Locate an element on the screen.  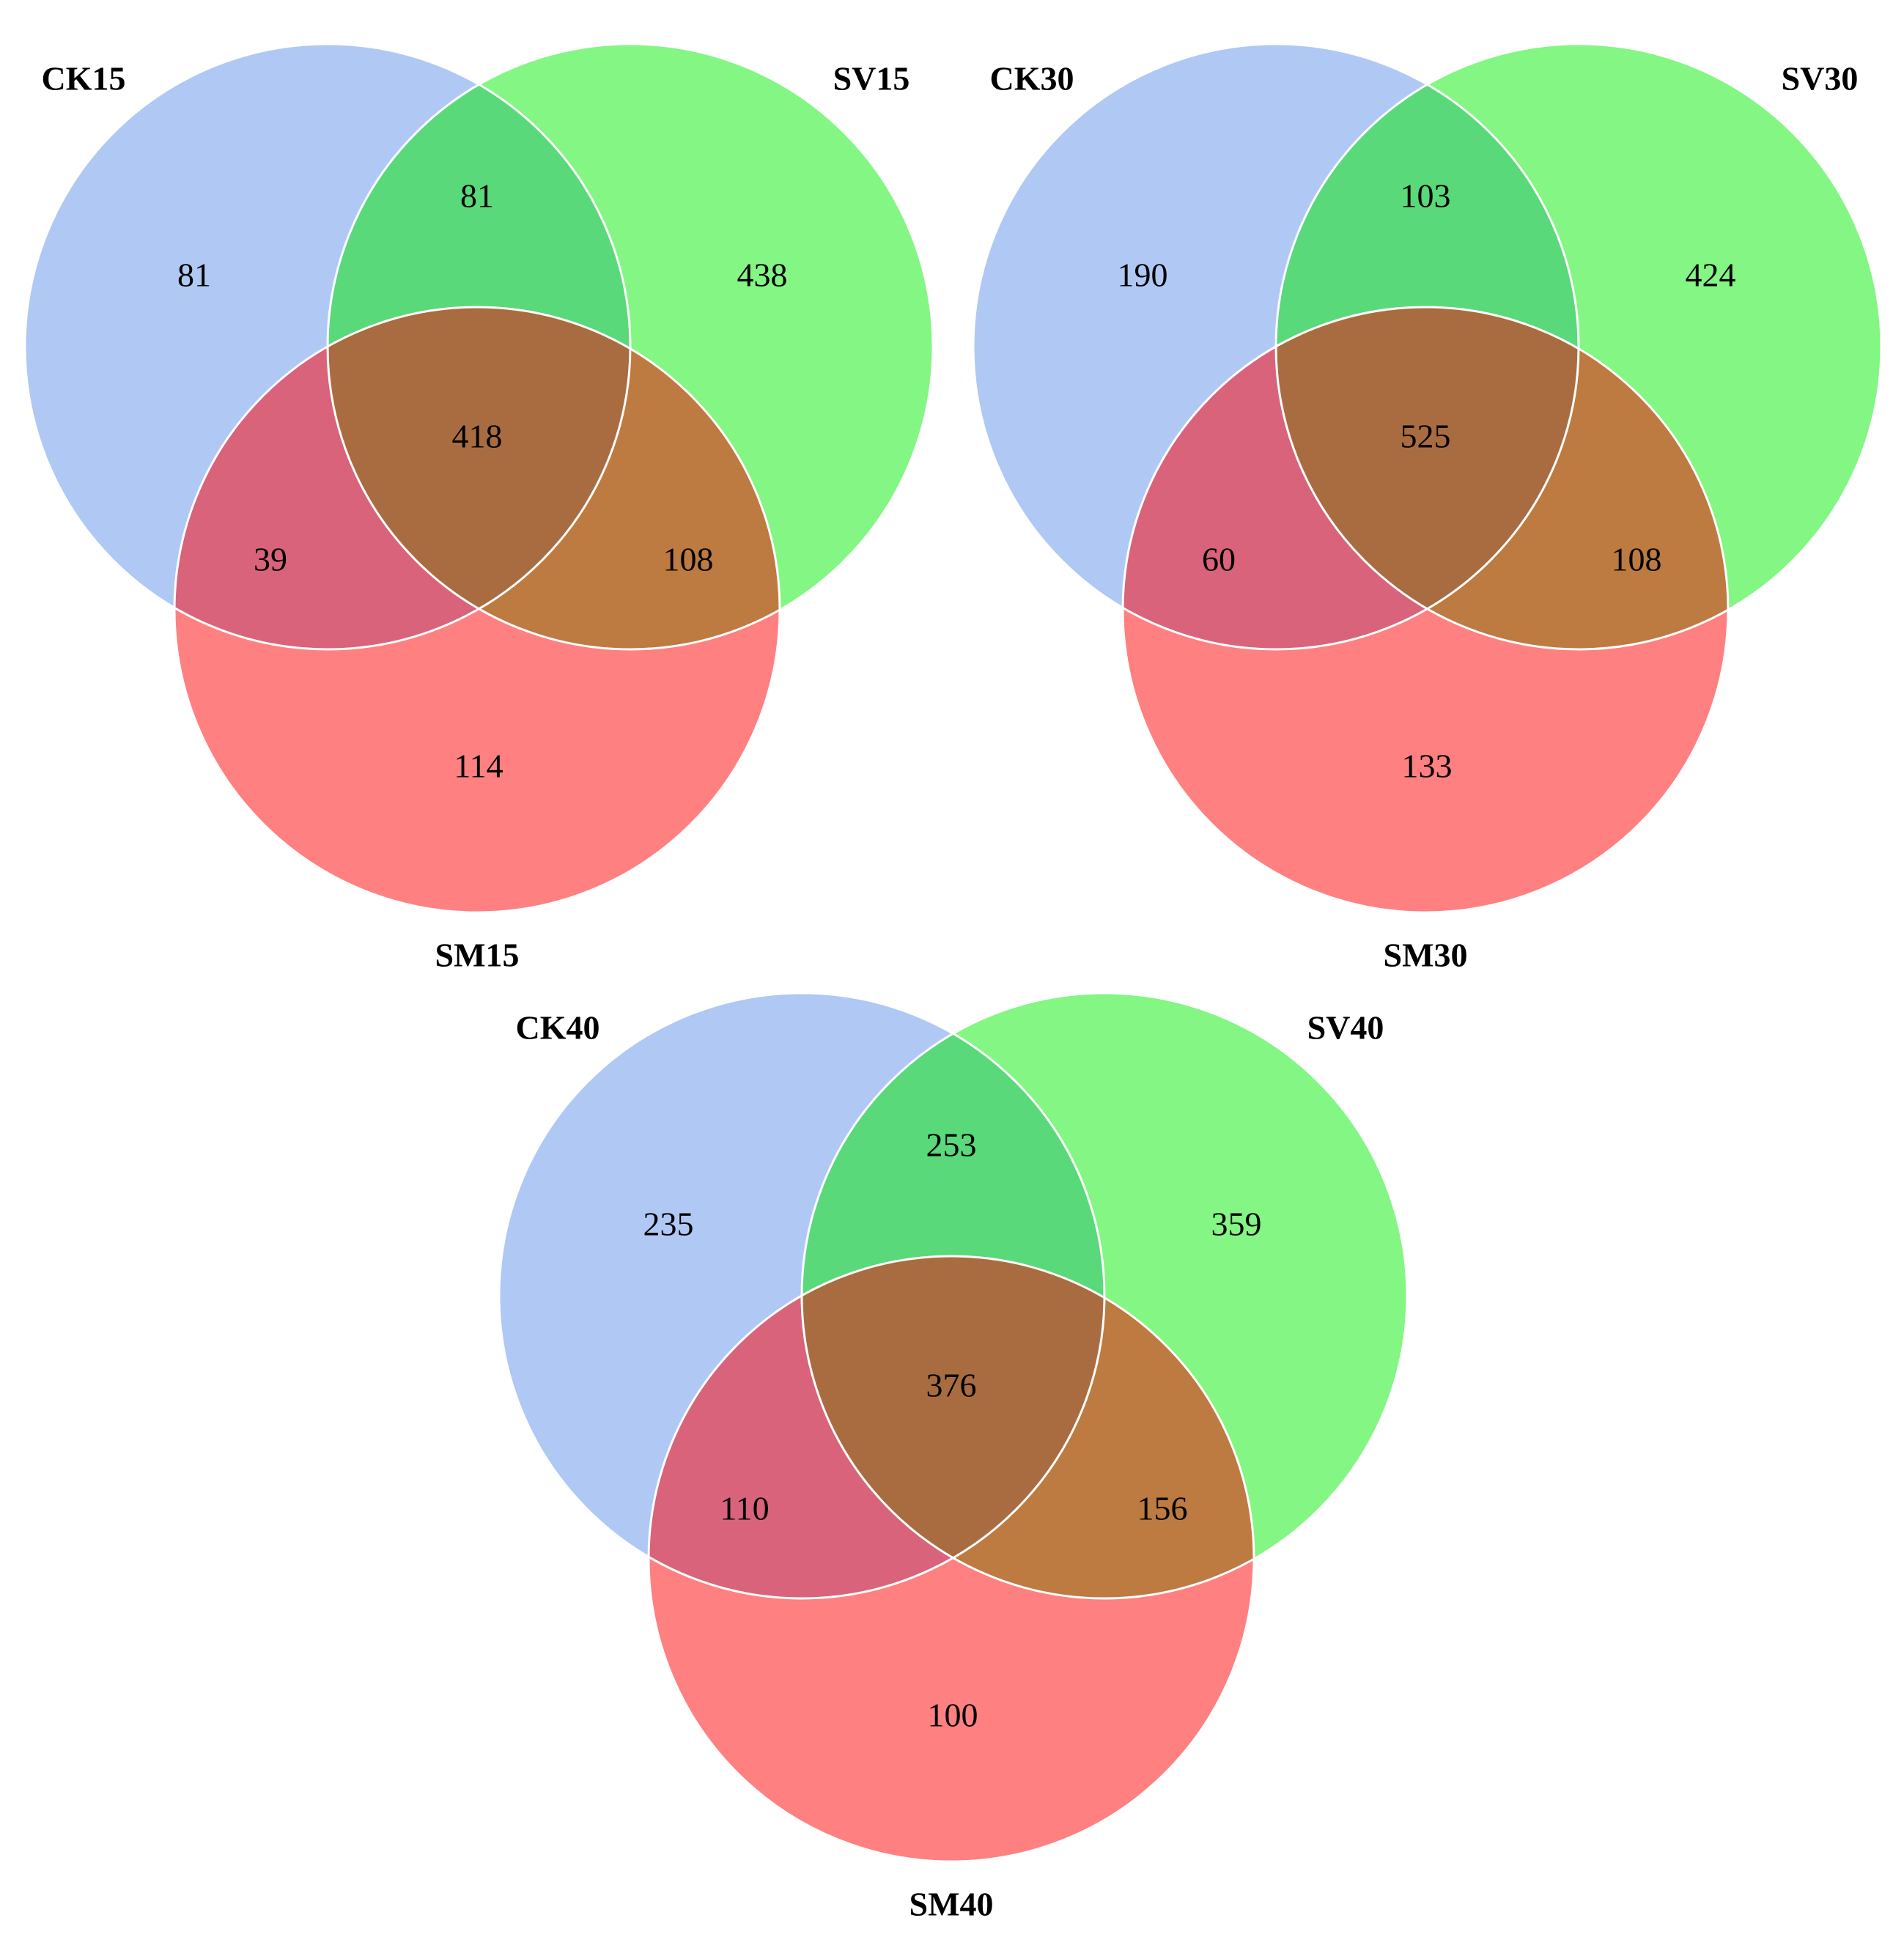
count-ab: 253 is located at coordinates (951, 1145).